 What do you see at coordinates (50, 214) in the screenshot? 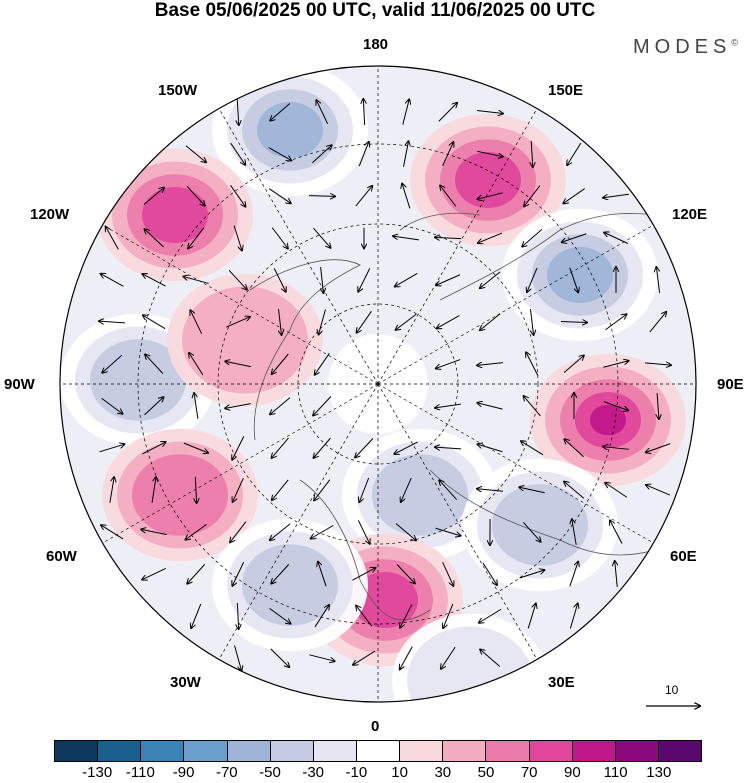
I see `lon-label-120w: 120W` at bounding box center [50, 214].